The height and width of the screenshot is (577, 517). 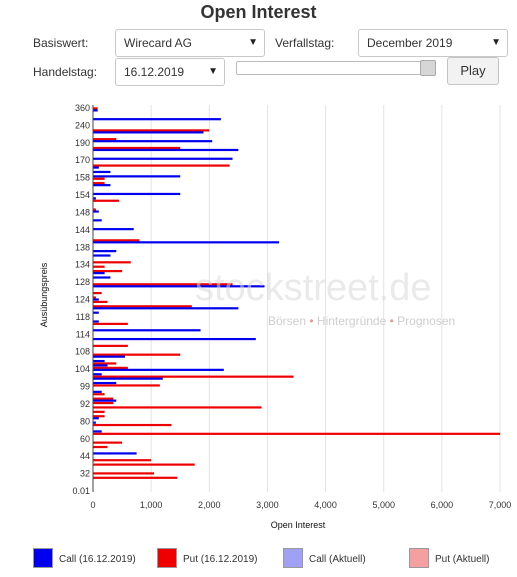 What do you see at coordinates (298, 525) in the screenshot?
I see `x-axis-label: Open Interest` at bounding box center [298, 525].